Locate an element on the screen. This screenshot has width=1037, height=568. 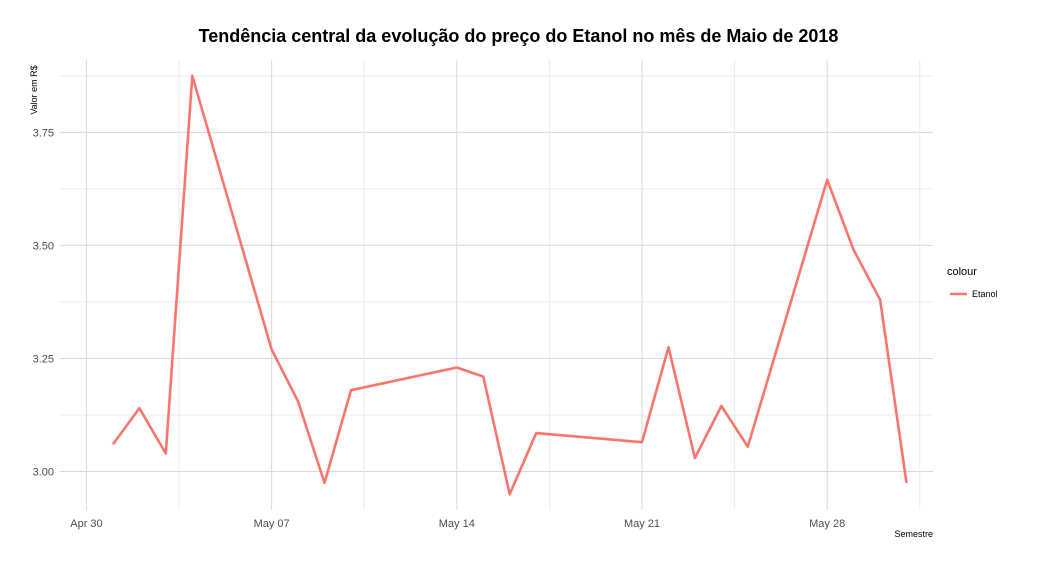
y-tick-label: 3.00 is located at coordinates (43, 473).